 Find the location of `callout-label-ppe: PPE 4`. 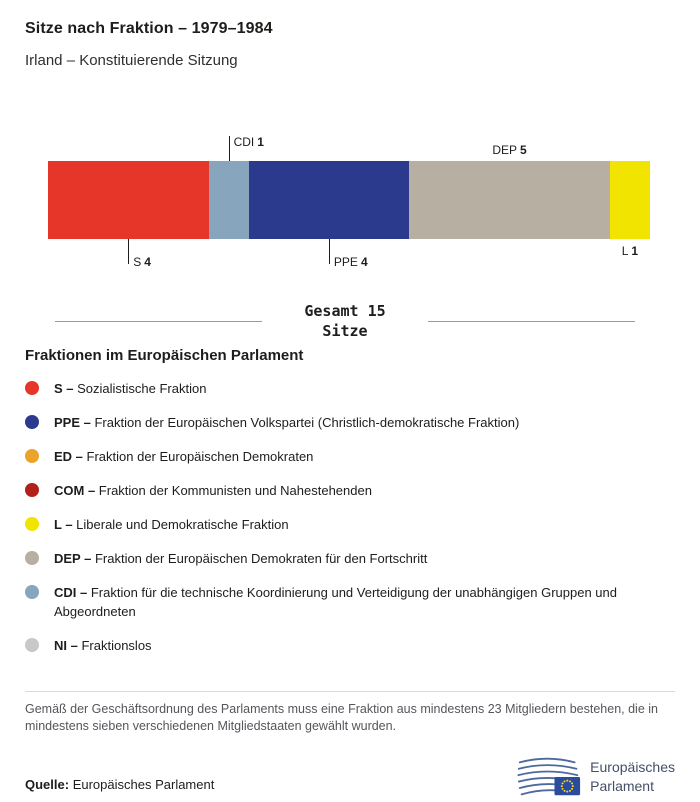

callout-label-ppe: PPE 4 is located at coordinates (350, 262).